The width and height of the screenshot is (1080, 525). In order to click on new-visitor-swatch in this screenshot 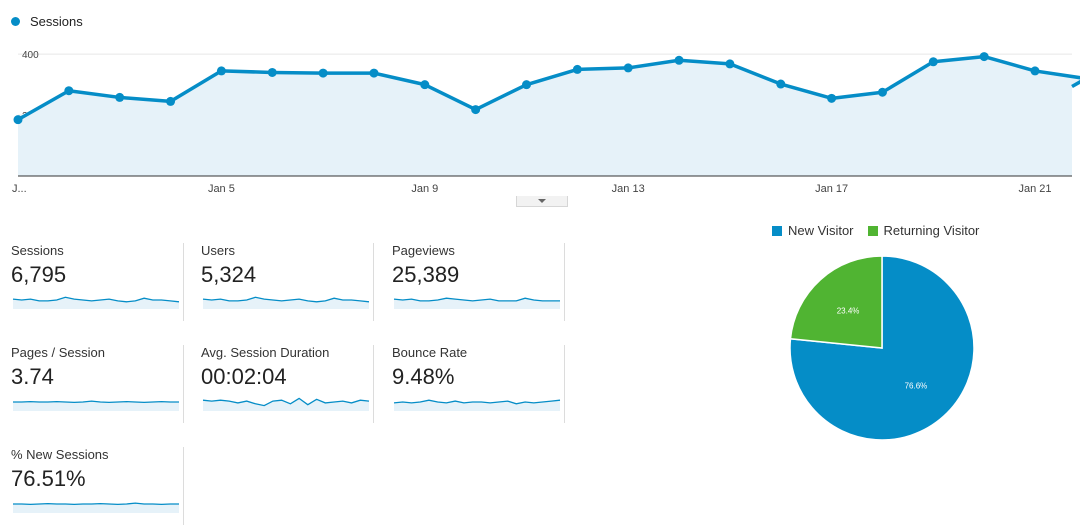, I will do `click(777, 230)`.